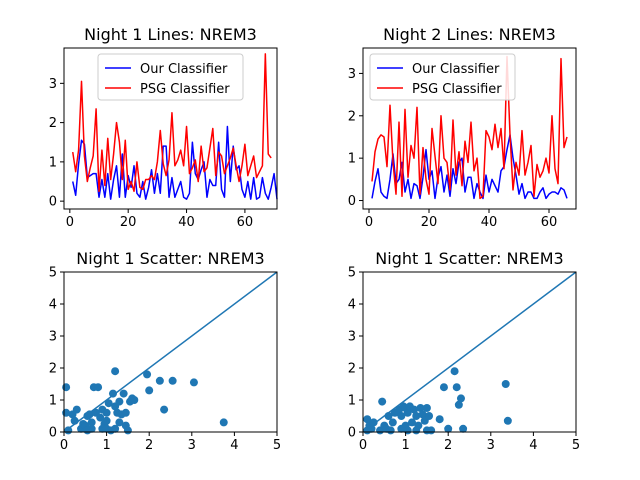 Image resolution: width=640 pixels, height=480 pixels. I want to click on plot-area: 0 1 2 3 4 5 0 1 2 3 4 5, so click(165, 360).